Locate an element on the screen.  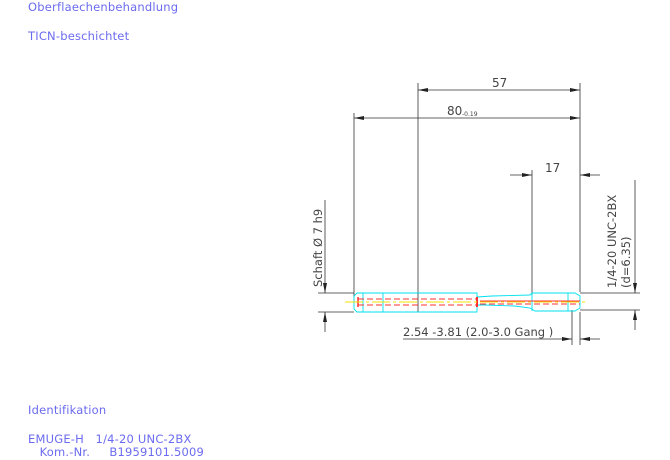
dim-17-label: 17 is located at coordinates (552, 168).